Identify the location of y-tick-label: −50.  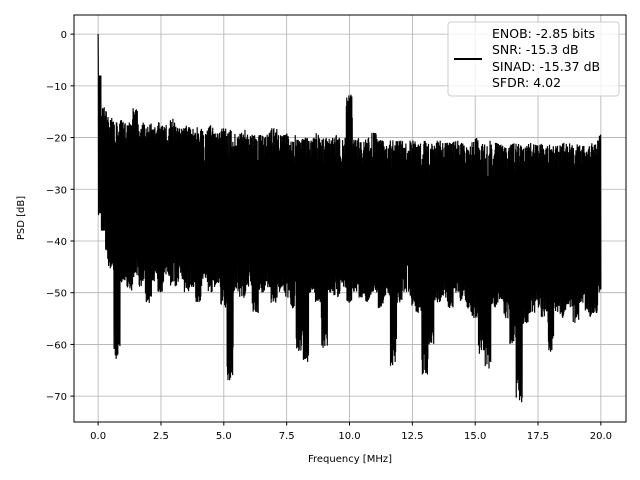
(56, 294).